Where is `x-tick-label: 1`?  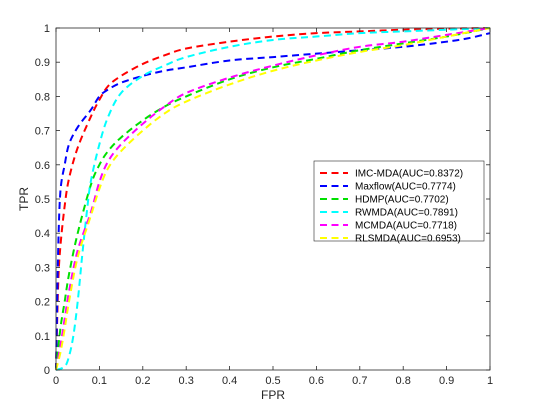
x-tick-label: 1 is located at coordinates (490, 381).